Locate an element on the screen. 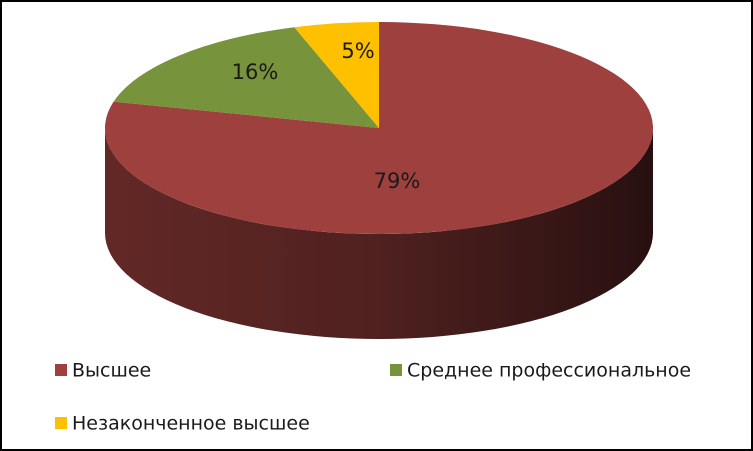  data-label: 5% is located at coordinates (357, 51).